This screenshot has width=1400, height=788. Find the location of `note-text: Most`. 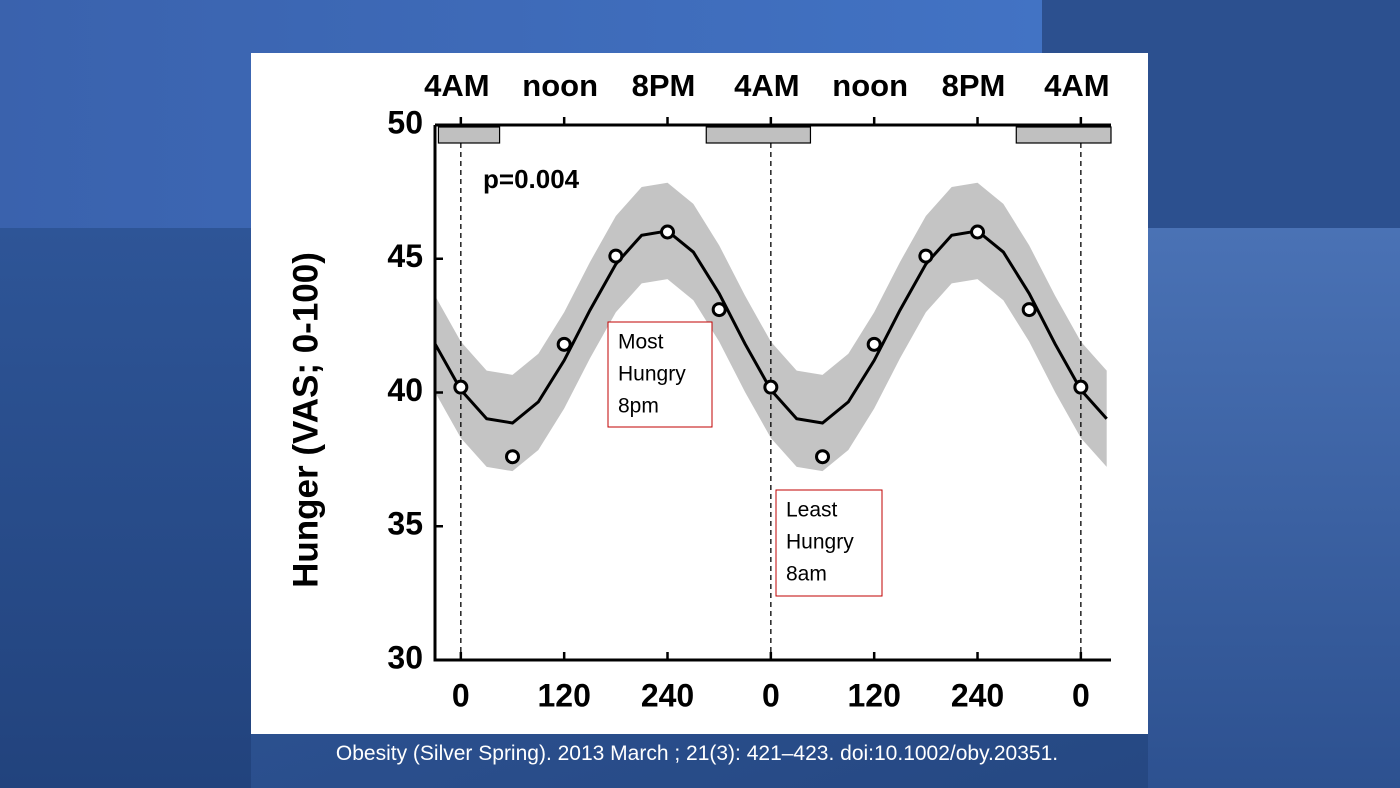

note-text: Most is located at coordinates (641, 342).